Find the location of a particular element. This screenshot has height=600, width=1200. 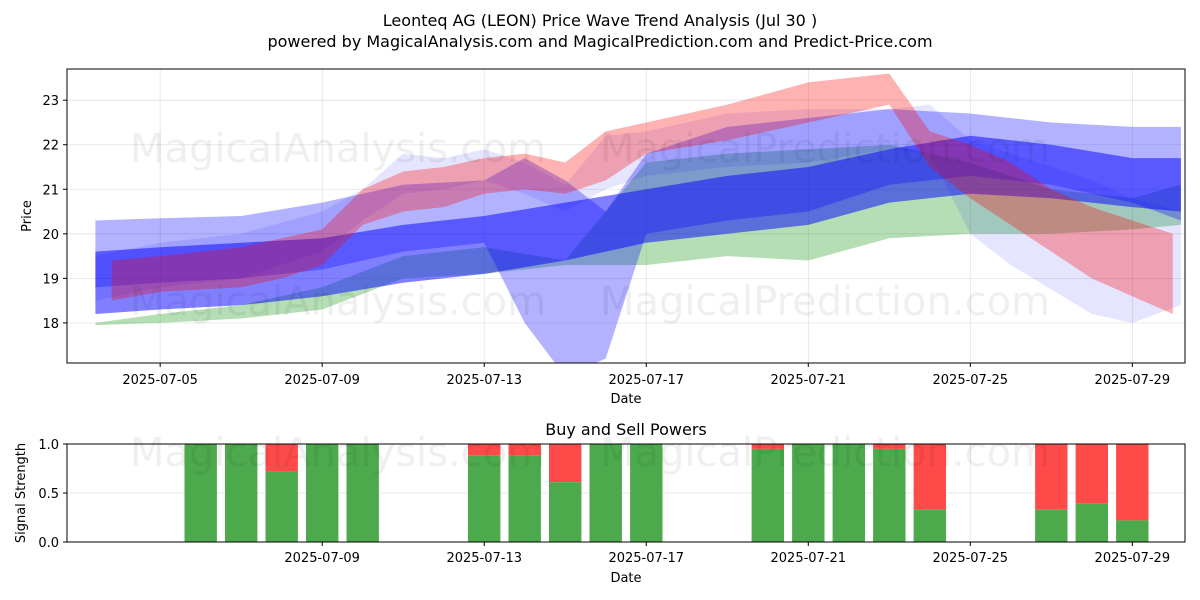

price-x-tick-label: 2025-07-05 is located at coordinates (160, 380).